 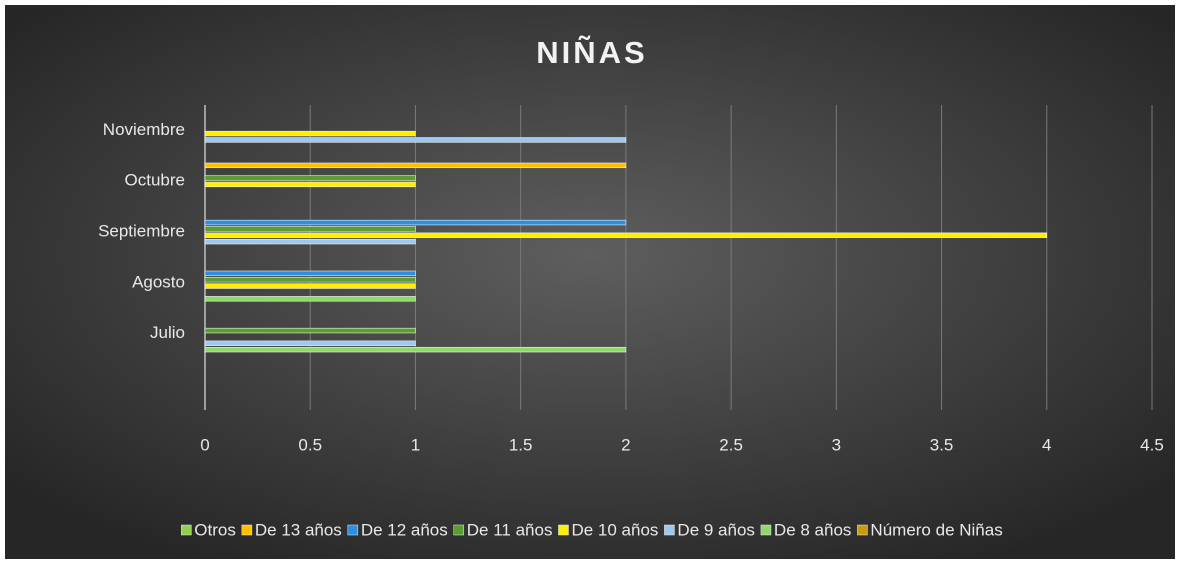 What do you see at coordinates (614, 529) in the screenshot?
I see `legend-label: De 10 años` at bounding box center [614, 529].